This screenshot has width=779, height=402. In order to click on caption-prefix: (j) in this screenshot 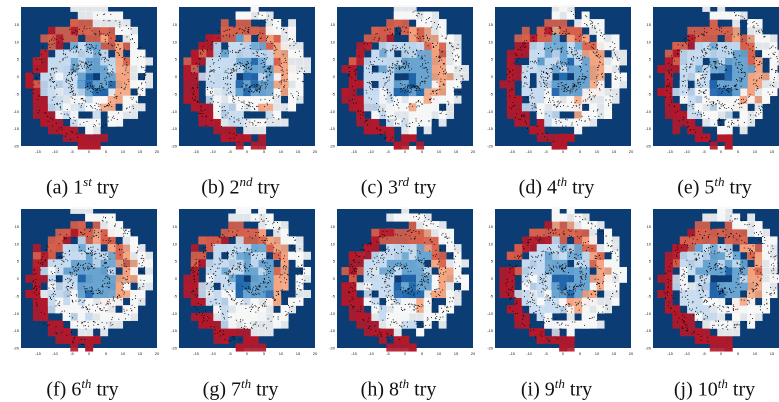, I will do `click(683, 389)`.